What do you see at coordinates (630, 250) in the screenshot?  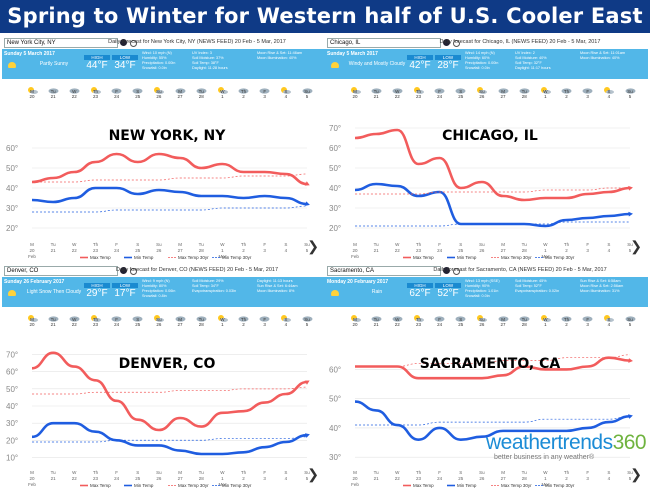 I see `x-tick-date: 5` at bounding box center [630, 250].